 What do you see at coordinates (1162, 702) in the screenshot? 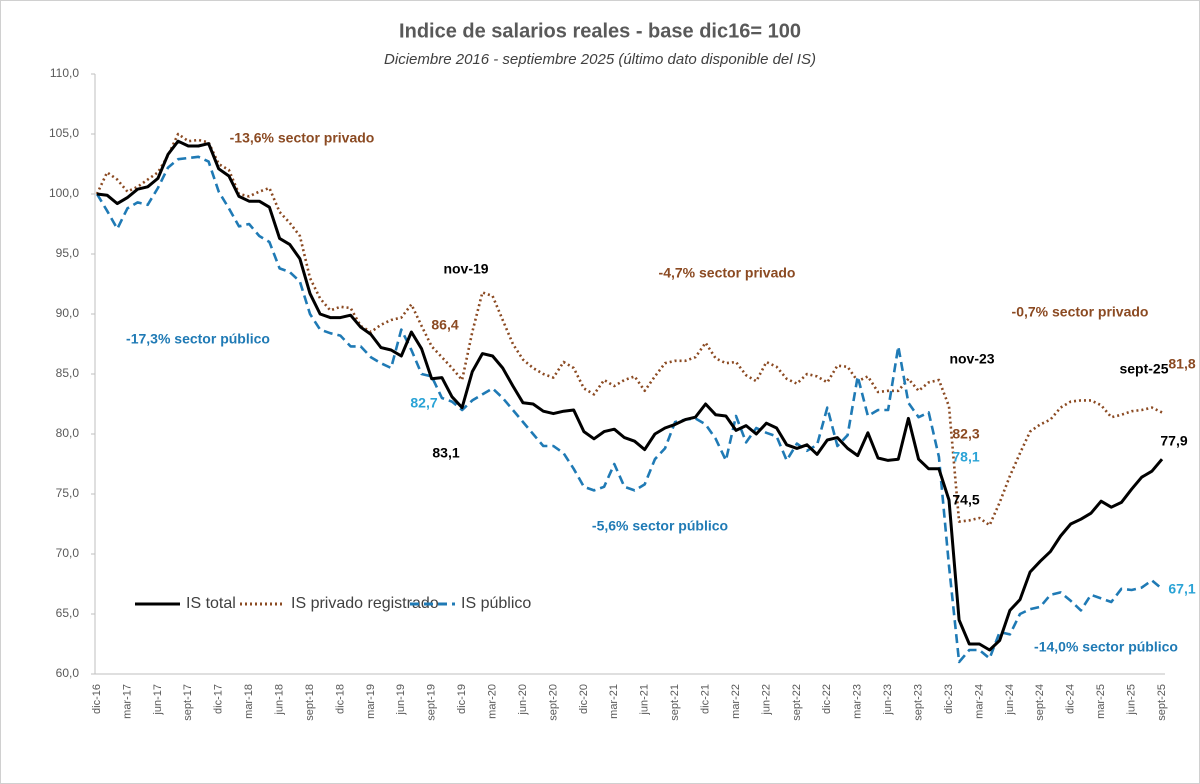
I see `x-tick-label: sept-25` at bounding box center [1162, 702].